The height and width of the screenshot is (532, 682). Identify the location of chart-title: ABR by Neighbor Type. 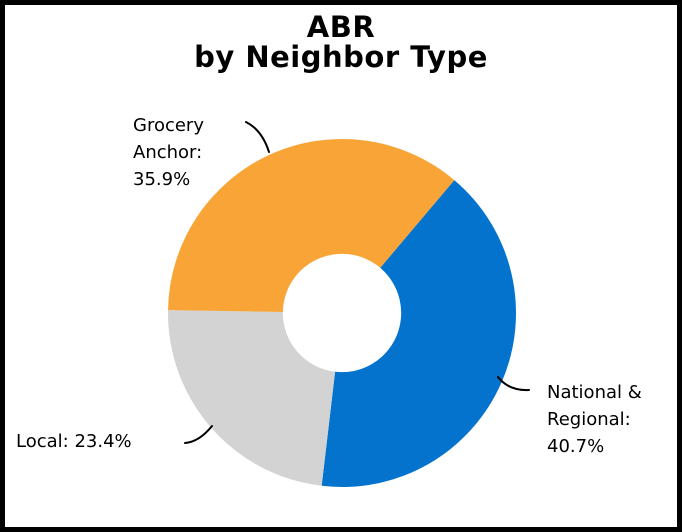
(341, 42).